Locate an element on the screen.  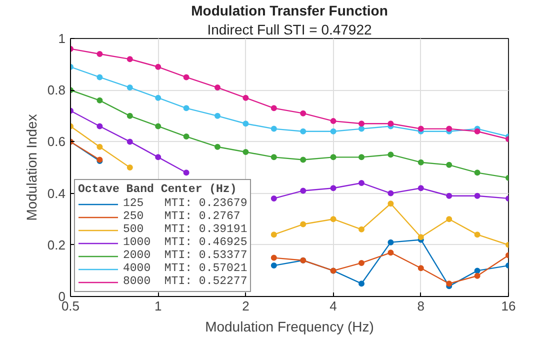
chart-subtitle: Indirect Full STI = 0.47922 is located at coordinates (289, 30).